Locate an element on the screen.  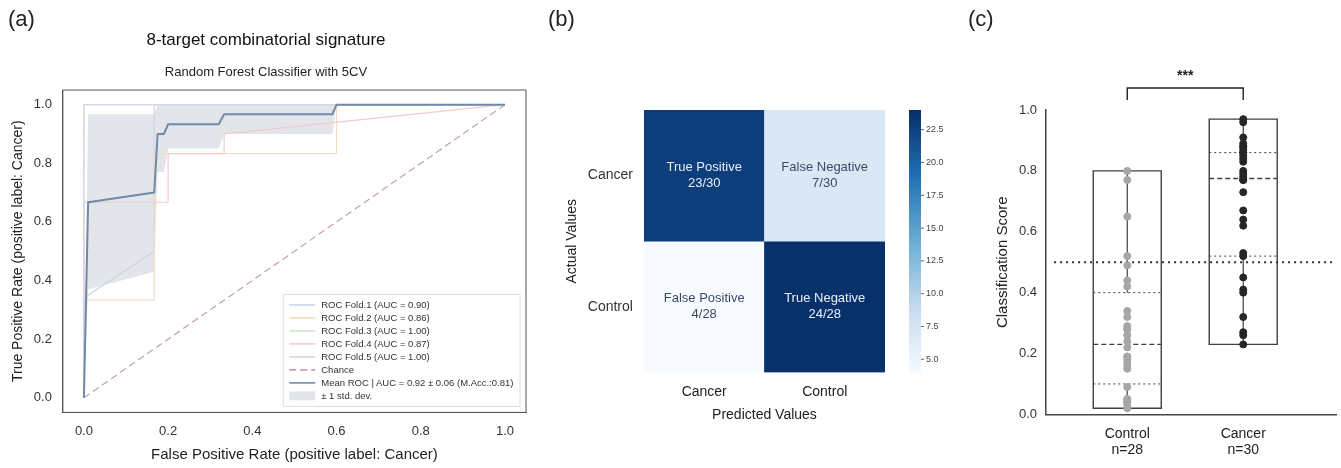
legend-label: Mean ROC | AUC = 0.92 ± 0.06 (M.Acc.:0.81) is located at coordinates (417, 382).